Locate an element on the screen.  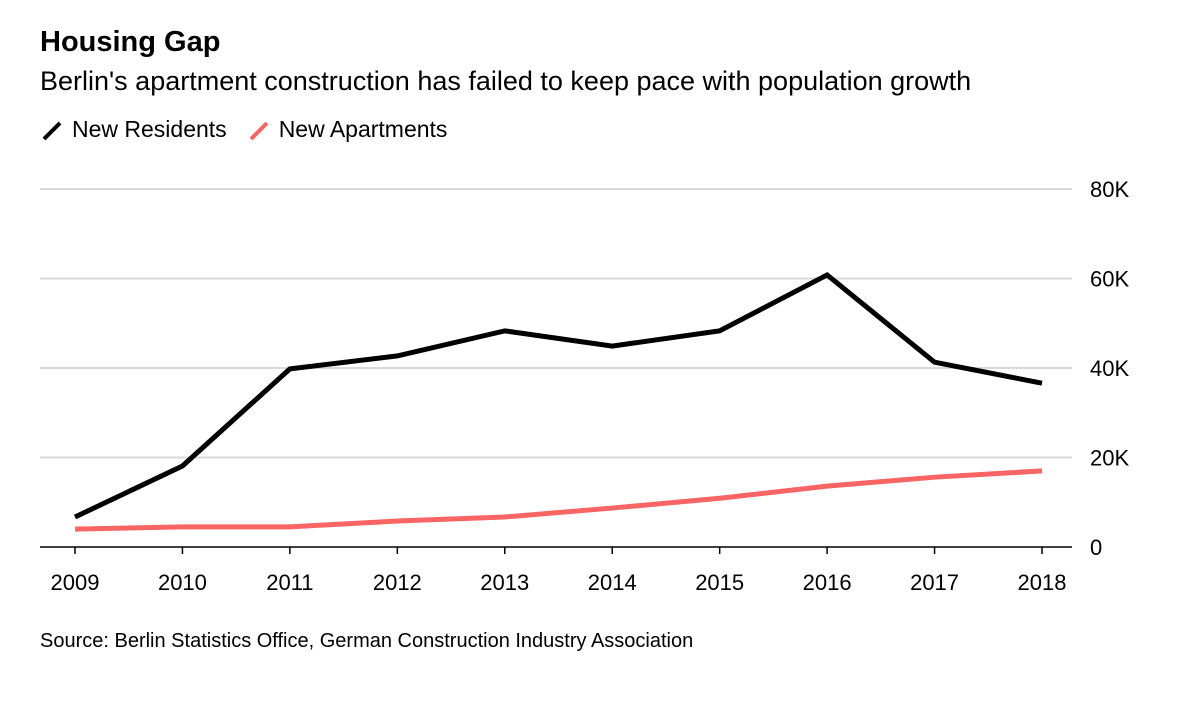
y-tick-label: 40K is located at coordinates (1109, 368).